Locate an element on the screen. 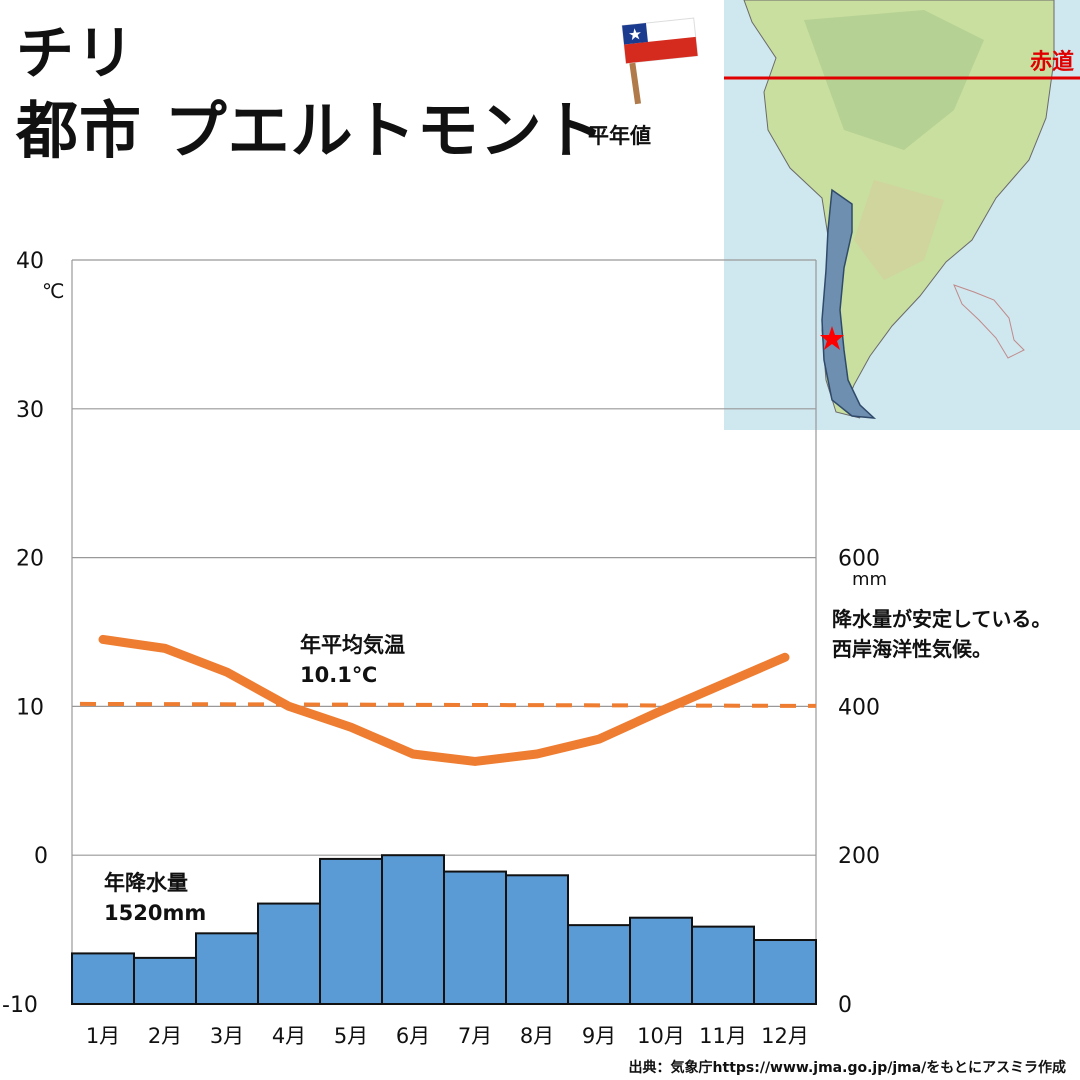 Image resolution: width=1080 pixels, height=1080 pixels. annual-precip-value: 1520mm is located at coordinates (155, 913).